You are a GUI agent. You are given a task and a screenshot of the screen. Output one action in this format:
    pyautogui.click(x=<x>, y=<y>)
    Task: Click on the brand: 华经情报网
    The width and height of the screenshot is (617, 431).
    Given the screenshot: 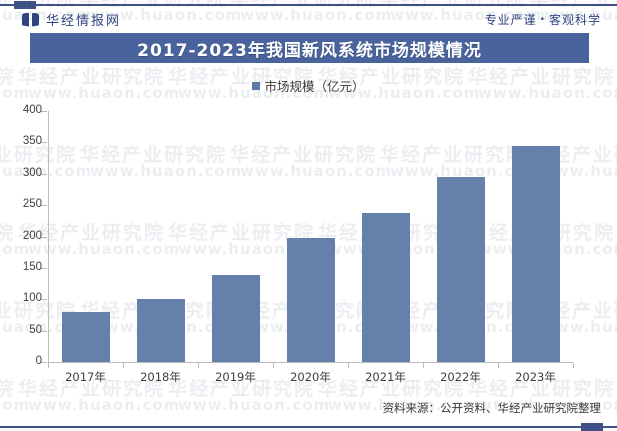 What is the action you would take?
    pyautogui.click(x=71, y=19)
    